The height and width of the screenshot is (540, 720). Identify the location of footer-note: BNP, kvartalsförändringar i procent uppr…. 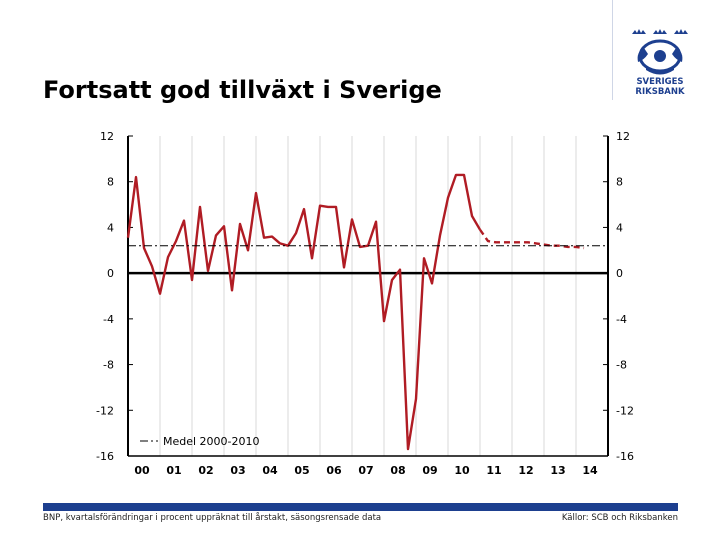
(212, 518).